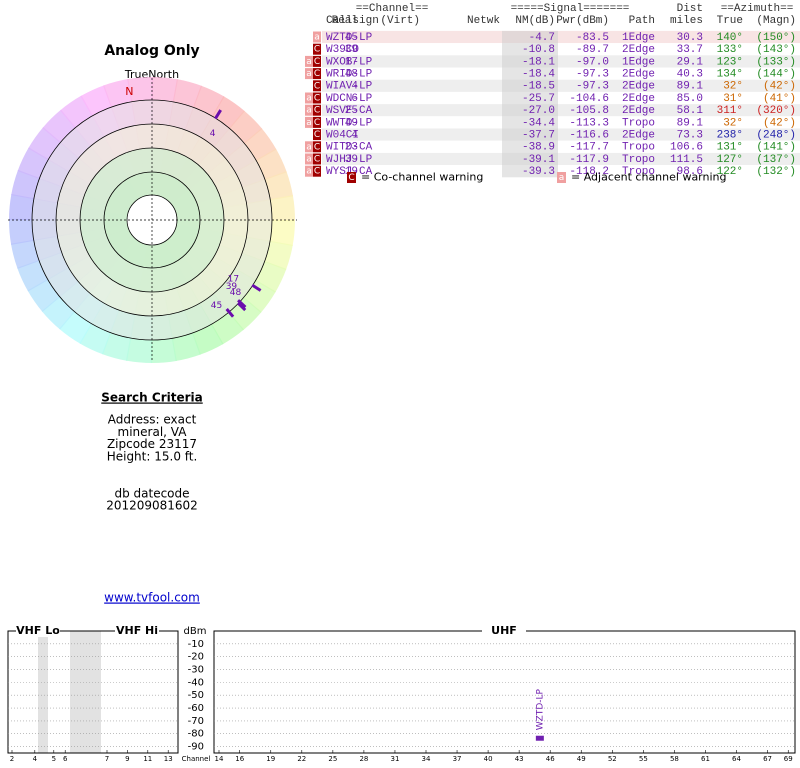  I want to click on station-label: 39, so click(232, 287).